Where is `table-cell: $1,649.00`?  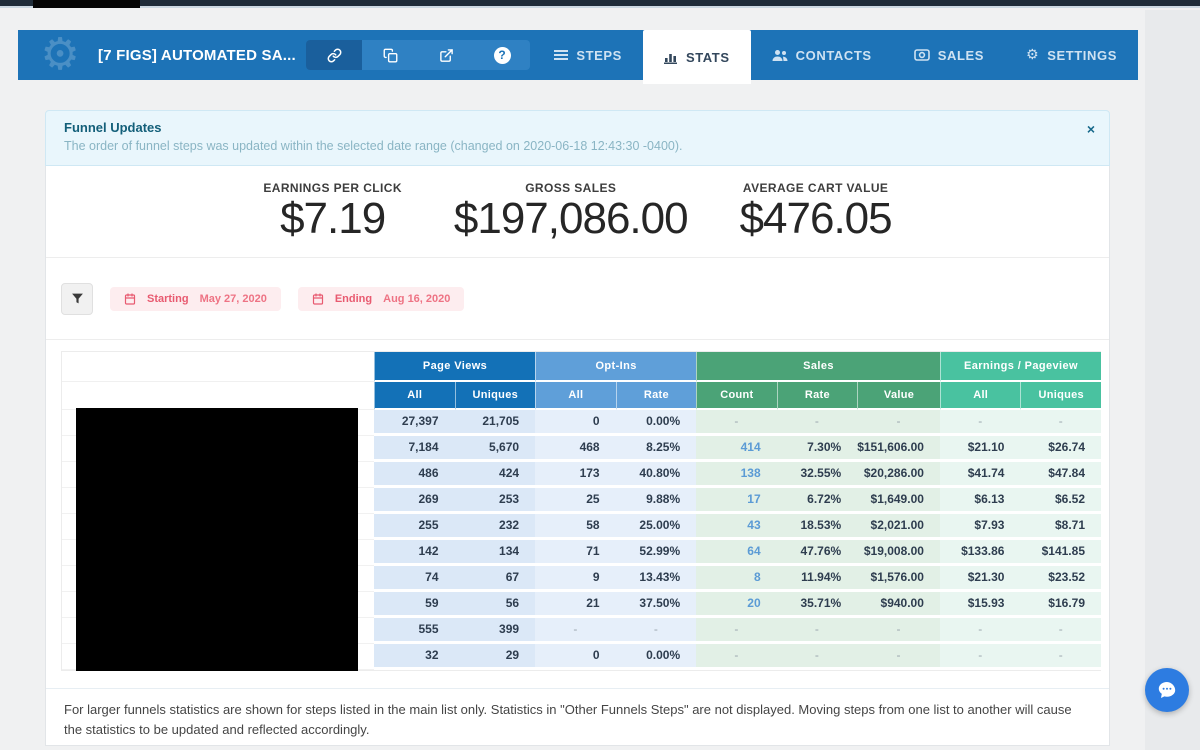
table-cell: $1,649.00 is located at coordinates (898, 501).